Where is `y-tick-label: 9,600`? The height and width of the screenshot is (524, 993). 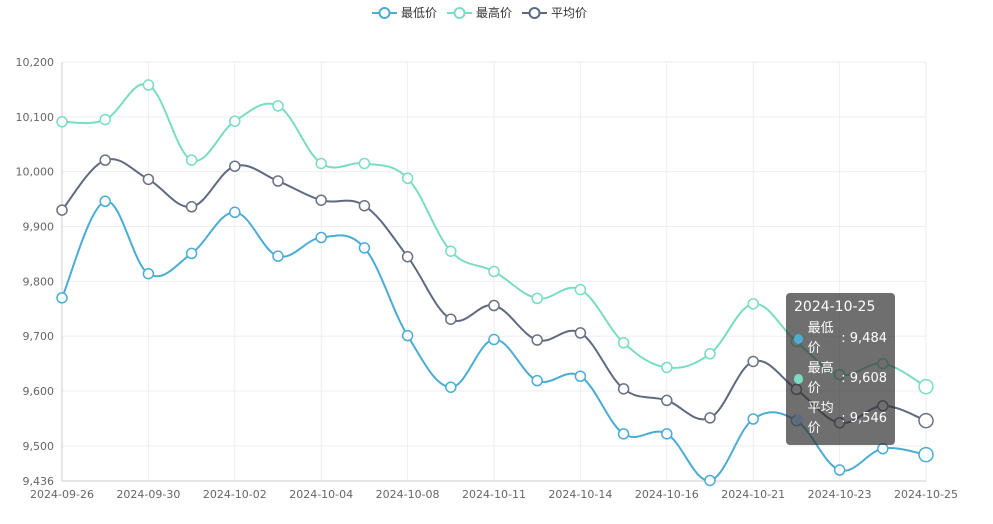 y-tick-label: 9,600 is located at coordinates (39, 391).